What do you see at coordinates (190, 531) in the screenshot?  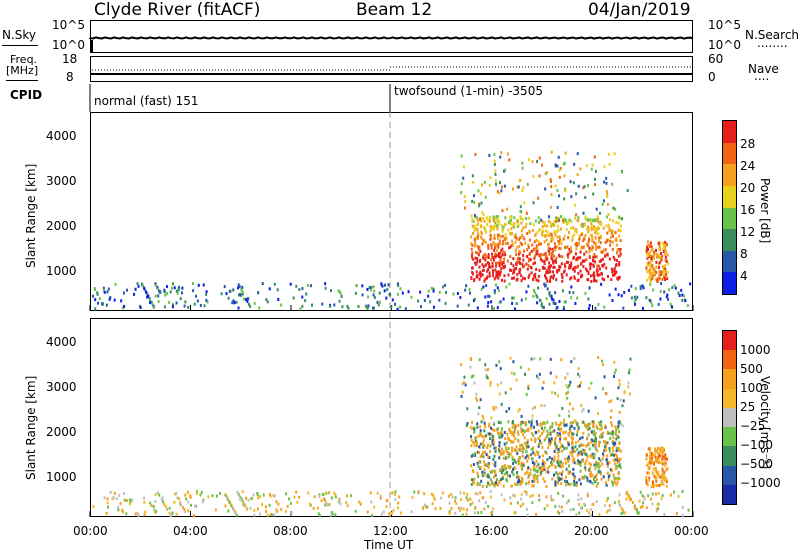 I see `x-tick: 04:00` at bounding box center [190, 531].